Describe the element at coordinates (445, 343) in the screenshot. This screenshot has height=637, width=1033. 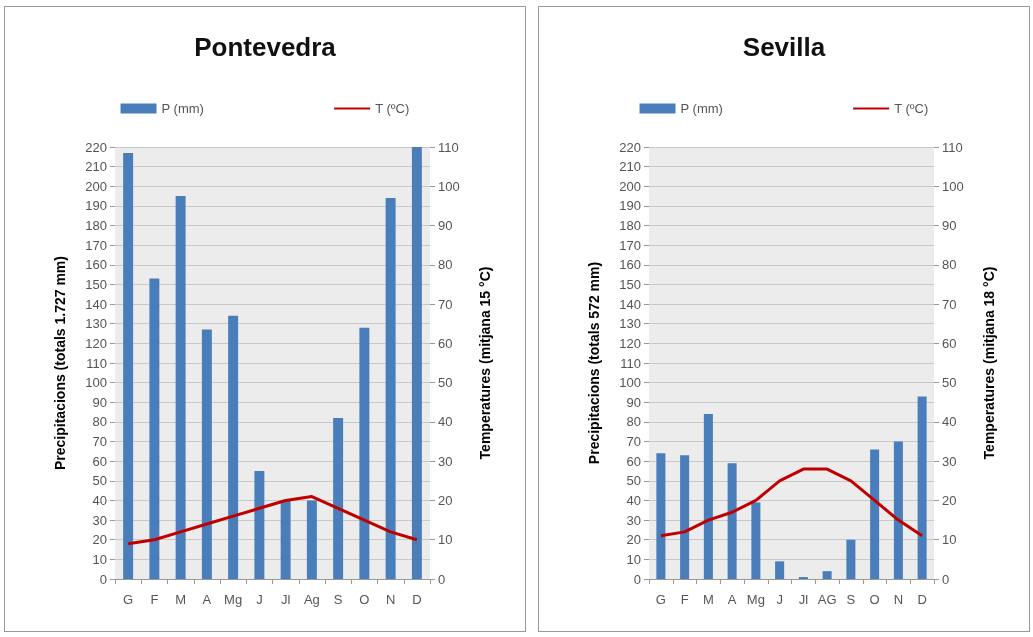
I see `y2-tick-label: 60` at that location.